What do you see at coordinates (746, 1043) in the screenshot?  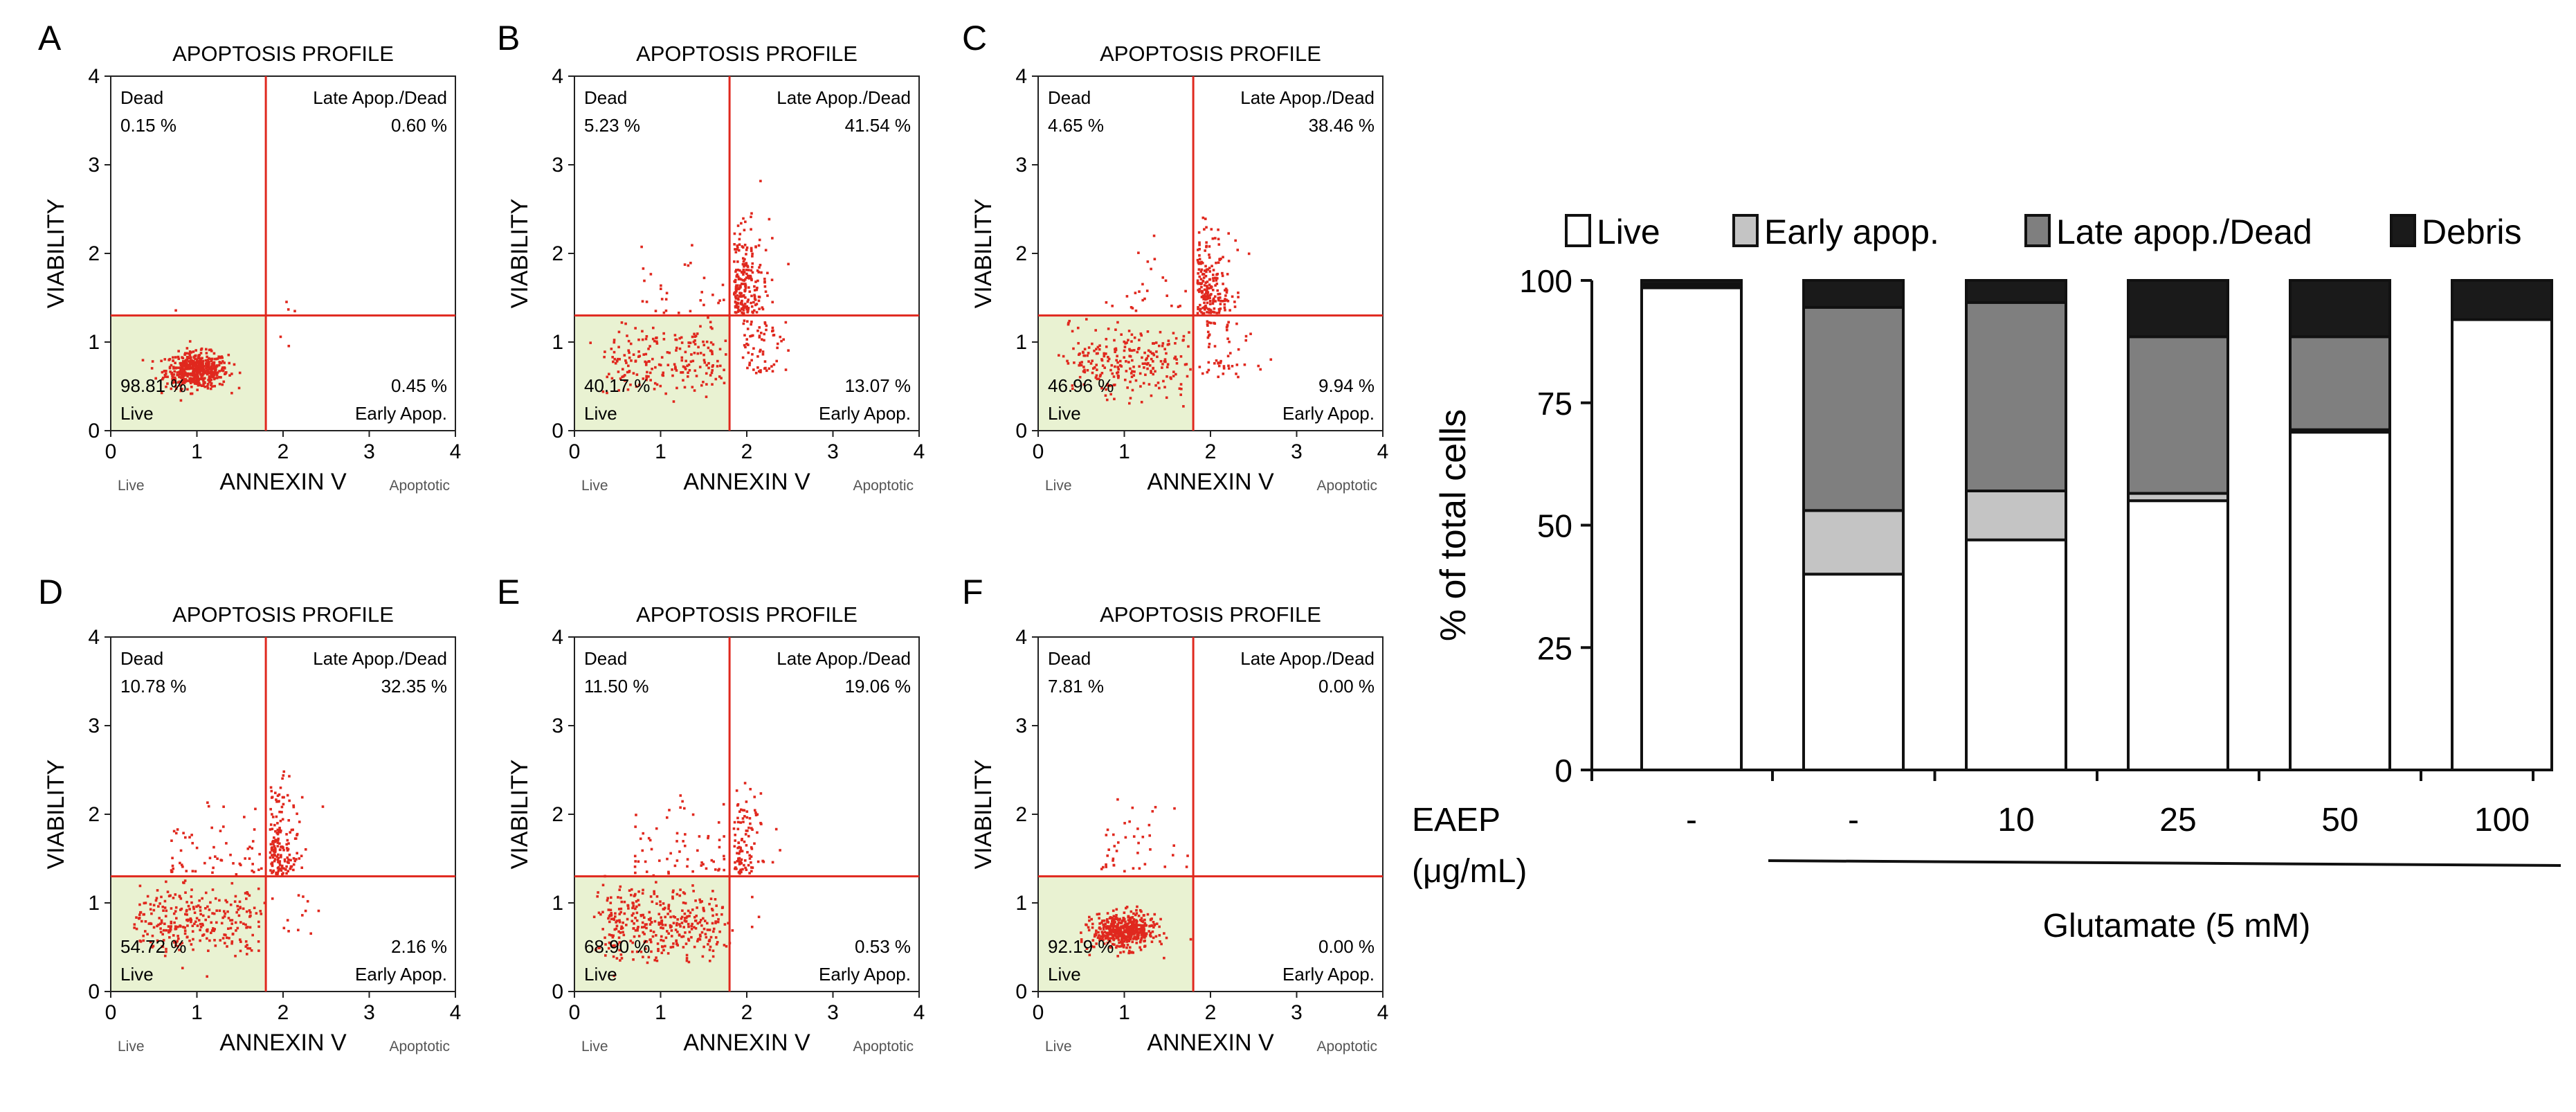 I see `x-axis-title: ANNEXIN V` at bounding box center [746, 1043].